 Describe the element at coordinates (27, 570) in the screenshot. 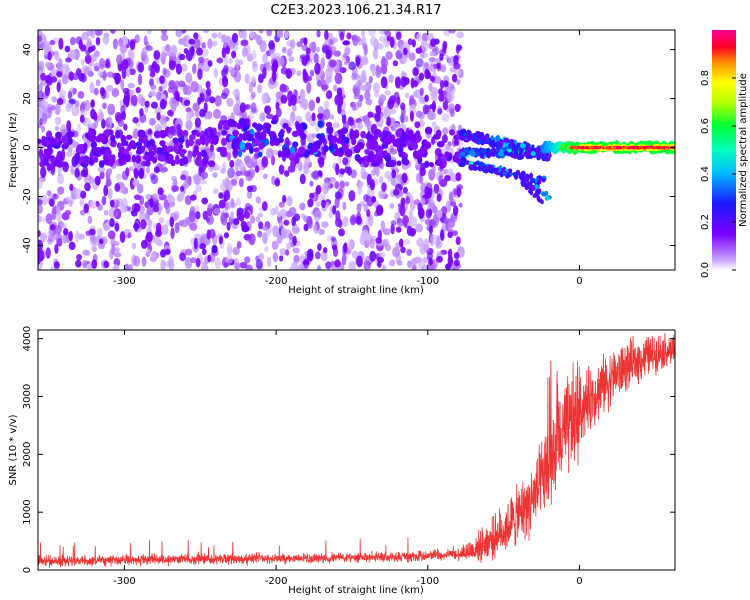

I see `snr-y-tick-label: 0` at that location.